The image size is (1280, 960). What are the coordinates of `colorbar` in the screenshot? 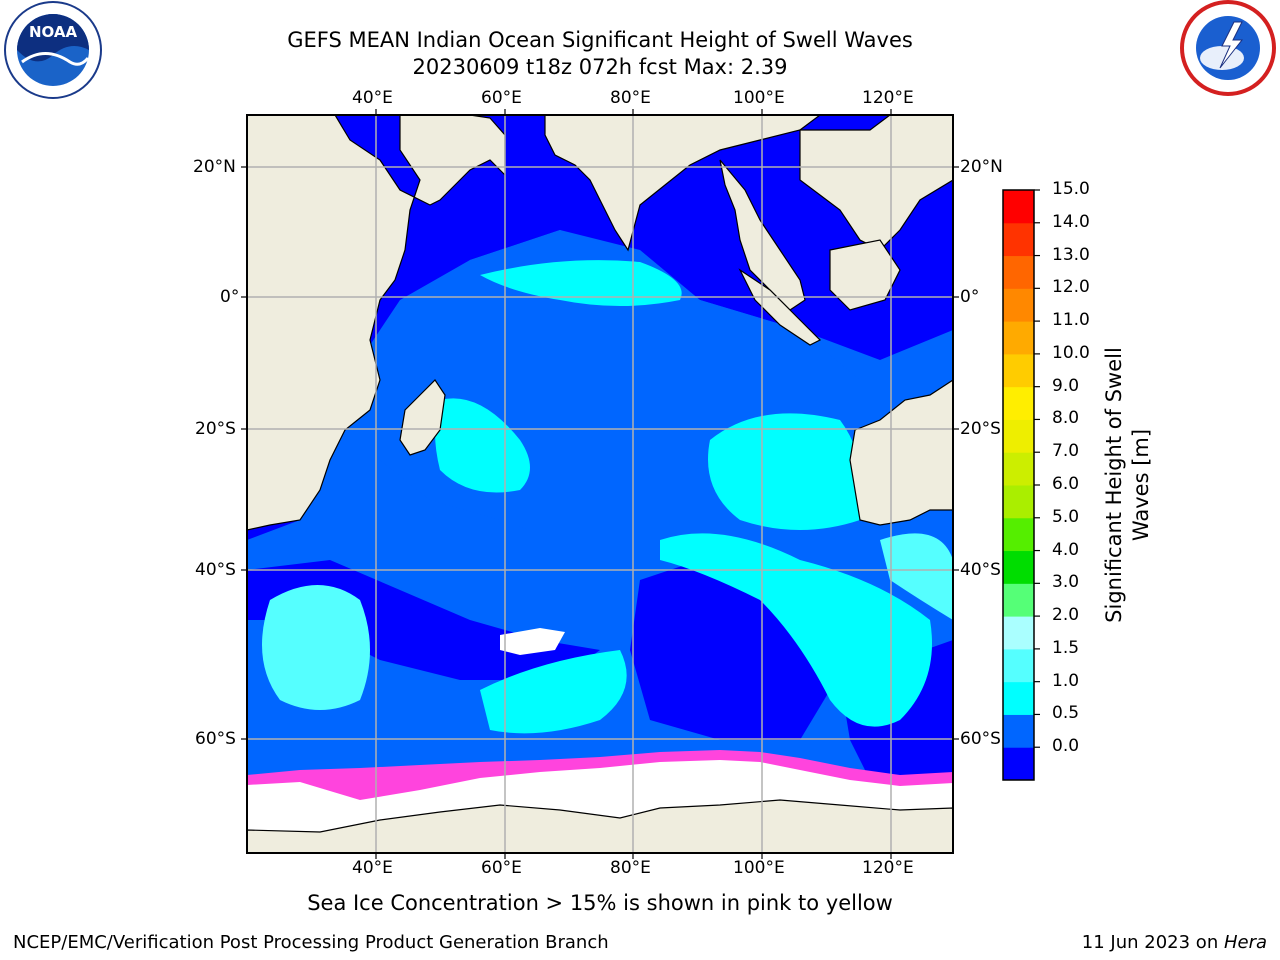 It's located at (1021, 485).